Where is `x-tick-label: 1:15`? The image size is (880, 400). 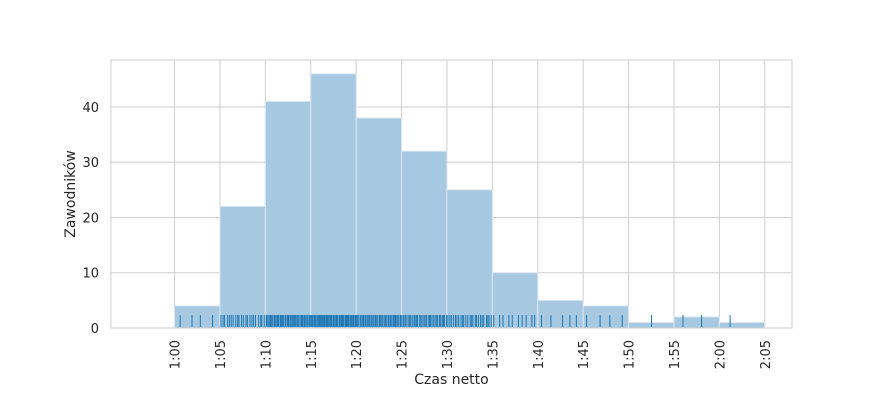 x-tick-label: 1:15 is located at coordinates (312, 354).